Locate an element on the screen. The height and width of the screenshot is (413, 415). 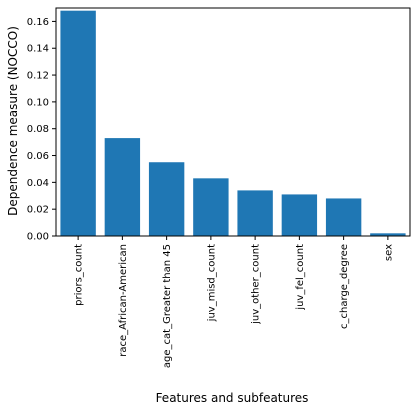
y-tick-label-5: 0.10 is located at coordinates (38, 102).